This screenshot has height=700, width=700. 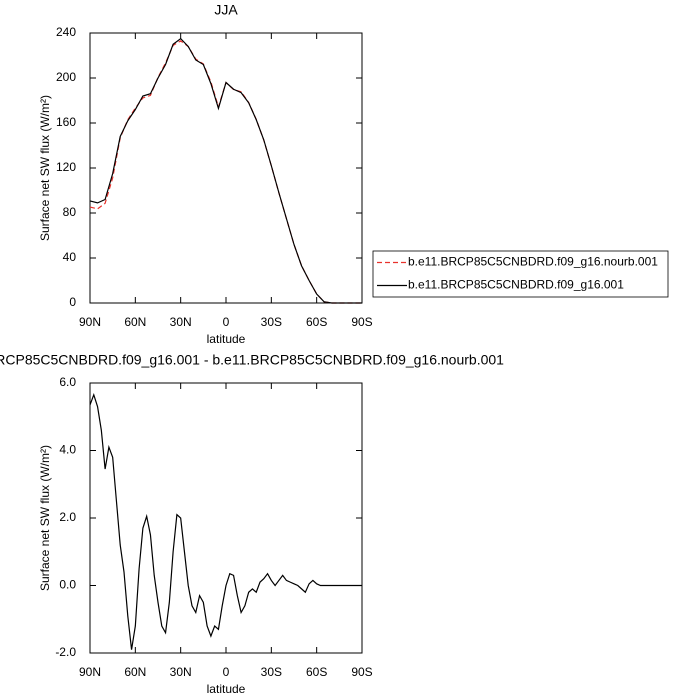 What do you see at coordinates (67, 450) in the screenshot?
I see `y-tick-label: 4.0` at bounding box center [67, 450].